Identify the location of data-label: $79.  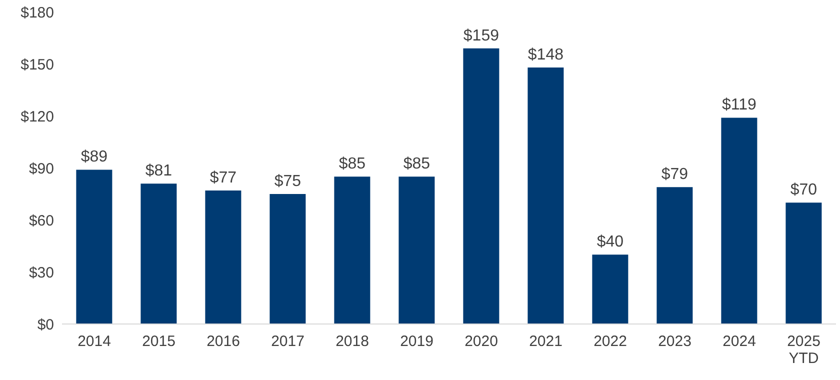
(674, 175).